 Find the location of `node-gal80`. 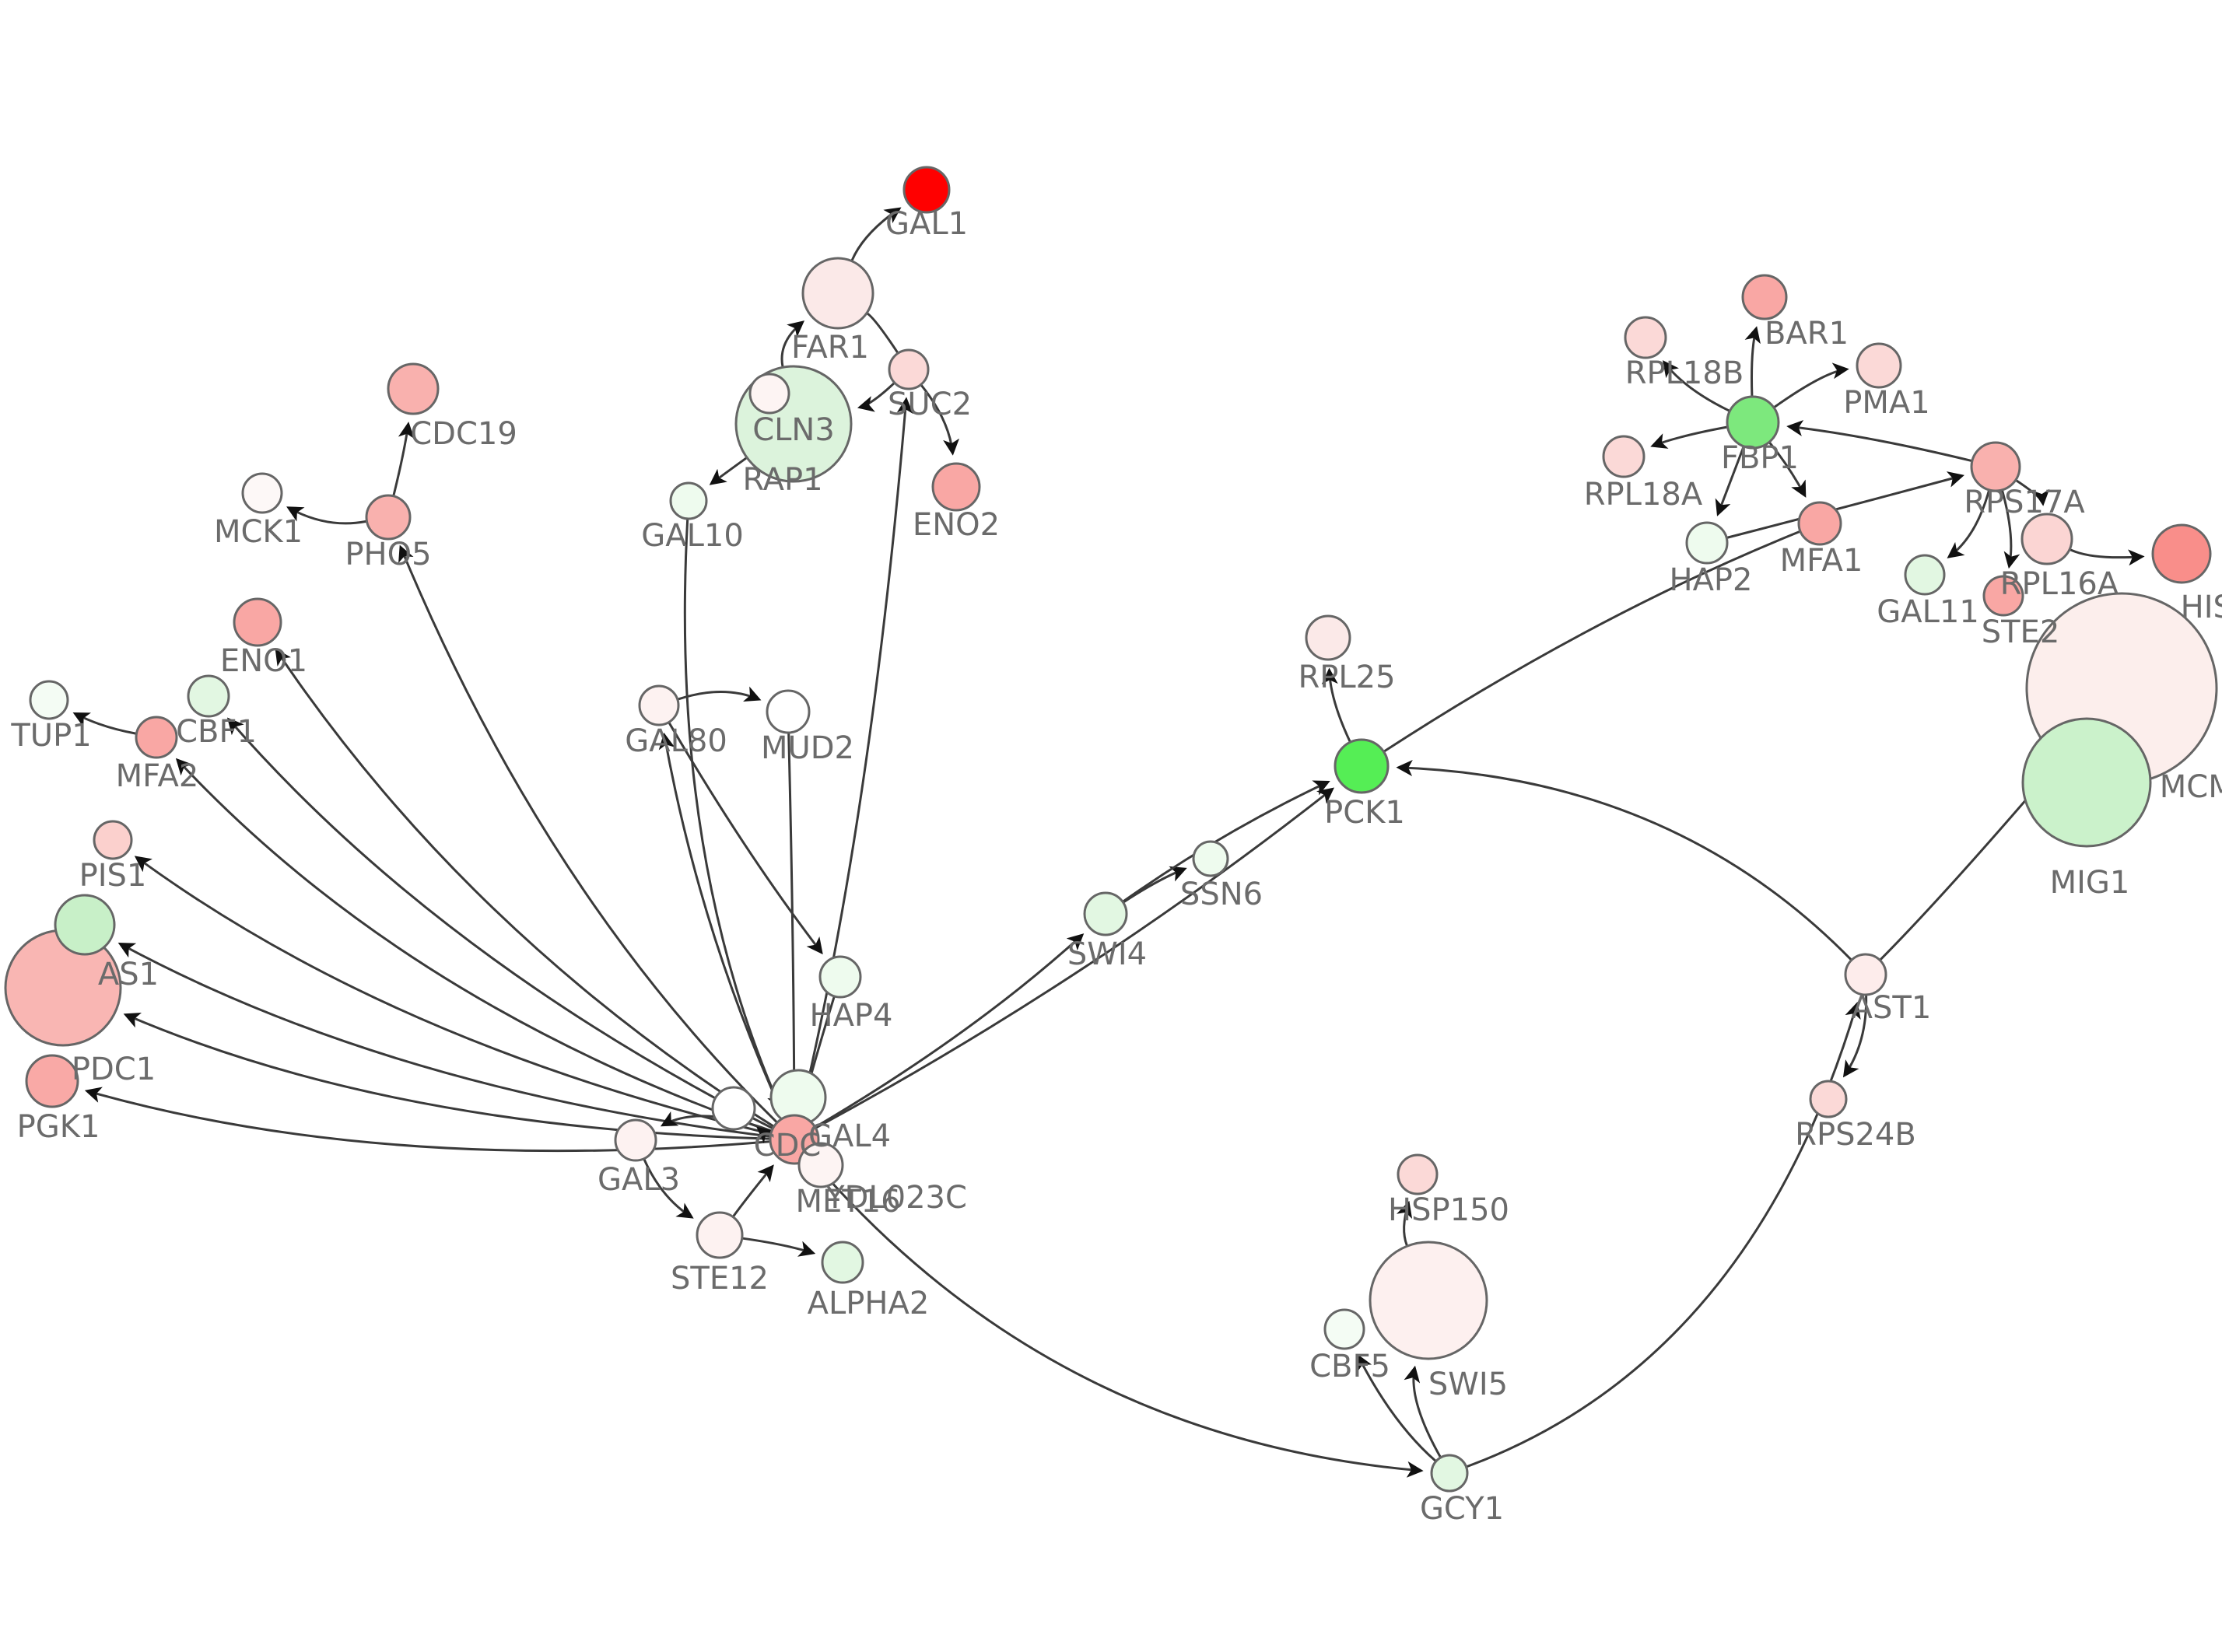

node-gal80 is located at coordinates (659, 705).